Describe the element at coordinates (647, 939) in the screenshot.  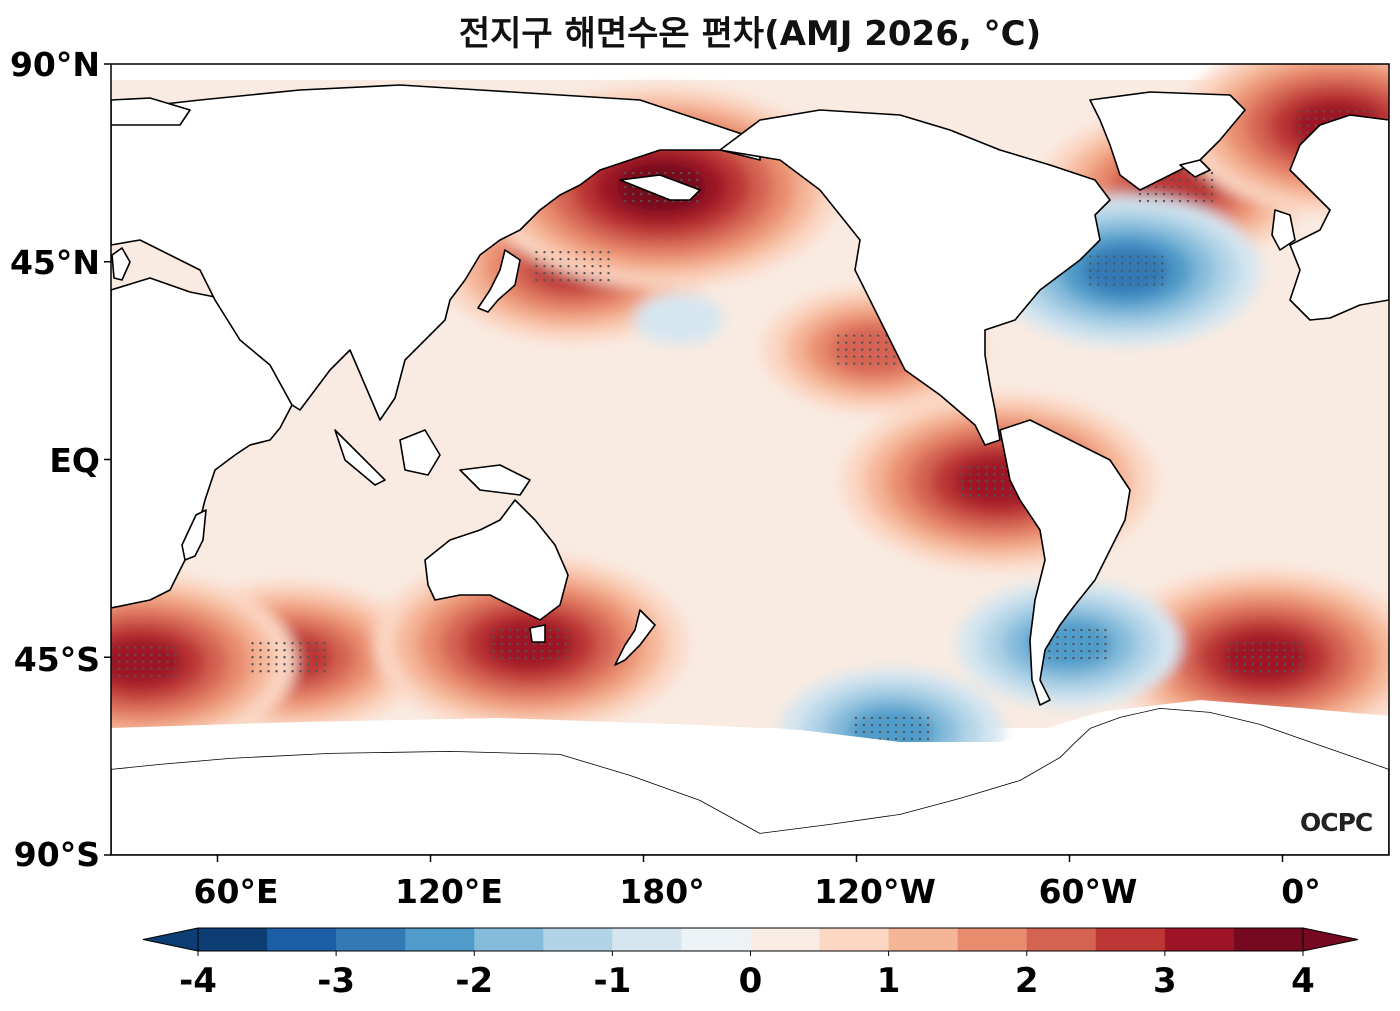
I see `colorbar-segment` at that location.